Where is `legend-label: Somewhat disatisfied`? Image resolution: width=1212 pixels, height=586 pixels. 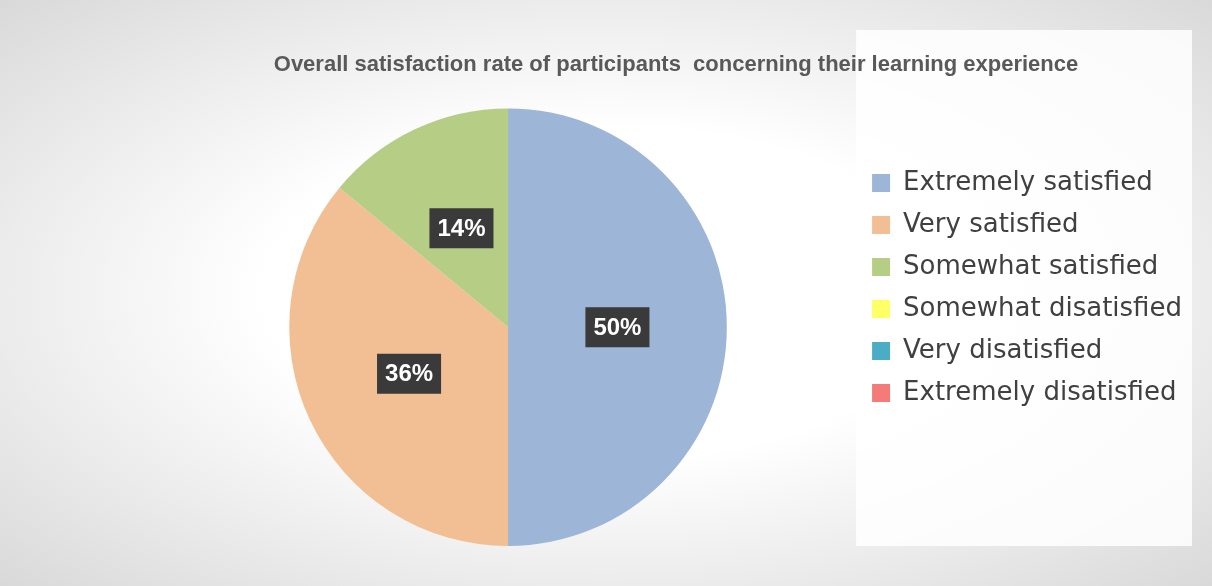 legend-label: Somewhat disatisfied is located at coordinates (1043, 306).